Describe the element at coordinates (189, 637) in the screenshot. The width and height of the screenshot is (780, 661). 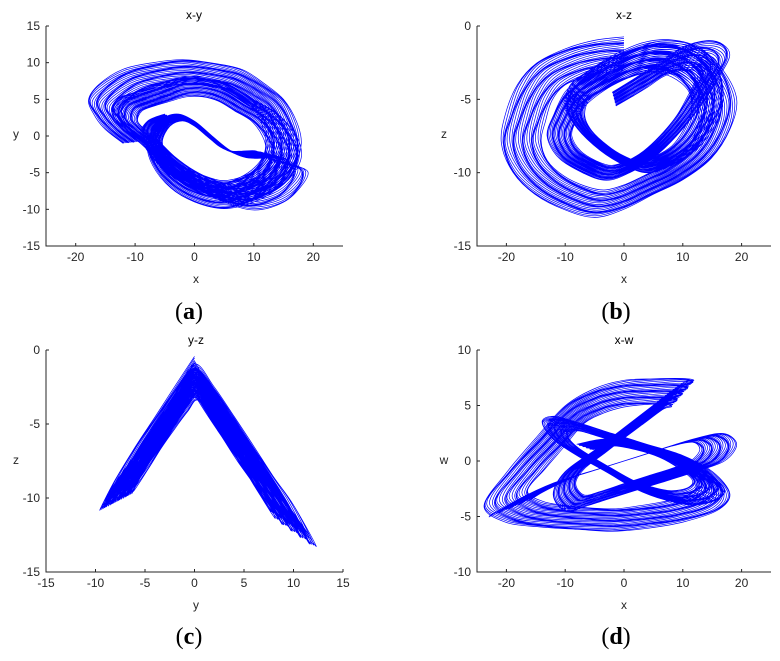
I see `panel-c-caption: (c)` at that location.